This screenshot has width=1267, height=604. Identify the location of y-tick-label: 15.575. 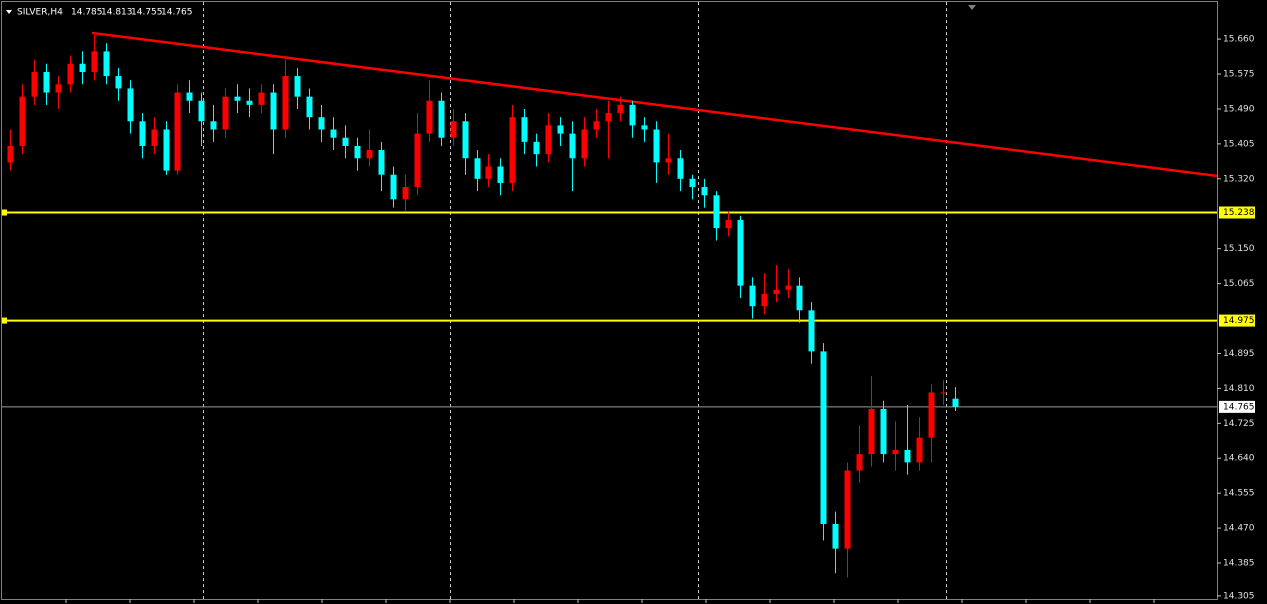
(1239, 75).